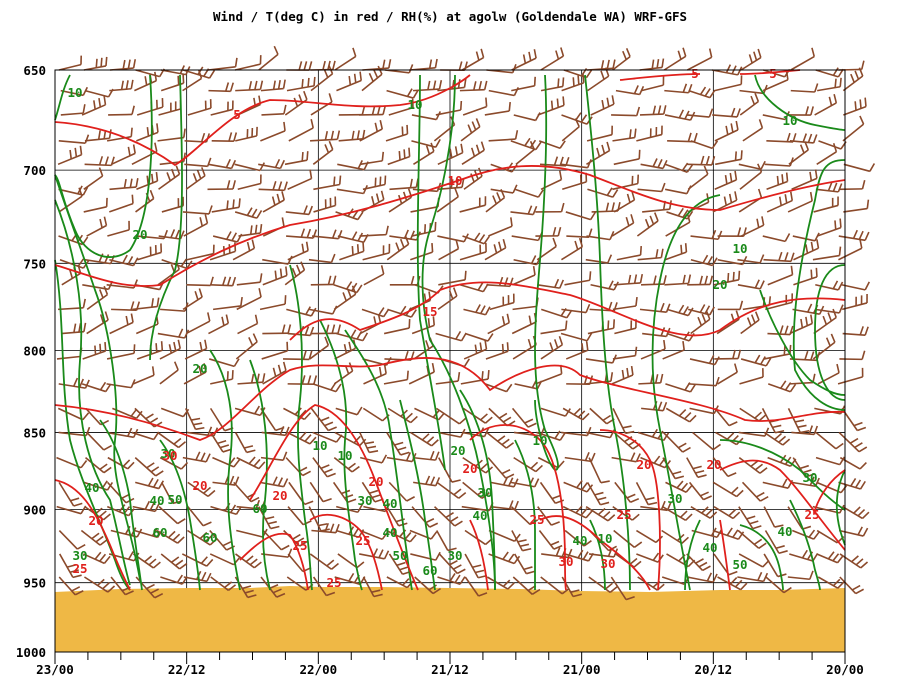 Image resolution: width=900 pixels, height=700 pixels. I want to click on rh-label: 10, so click(414, 104).